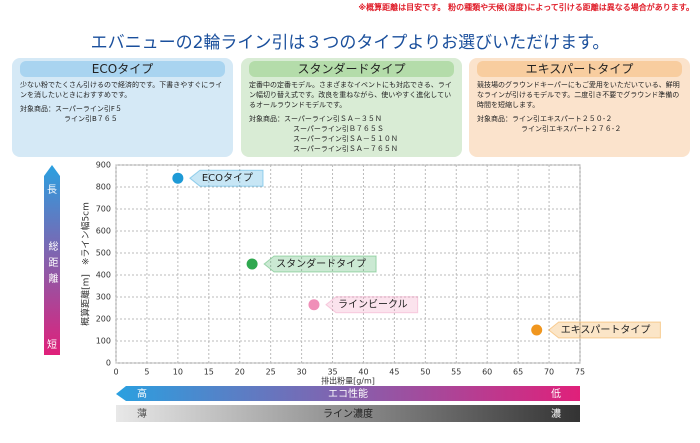  Describe the element at coordinates (425, 372) in the screenshot. I see `x-tick-label: 50` at that location.